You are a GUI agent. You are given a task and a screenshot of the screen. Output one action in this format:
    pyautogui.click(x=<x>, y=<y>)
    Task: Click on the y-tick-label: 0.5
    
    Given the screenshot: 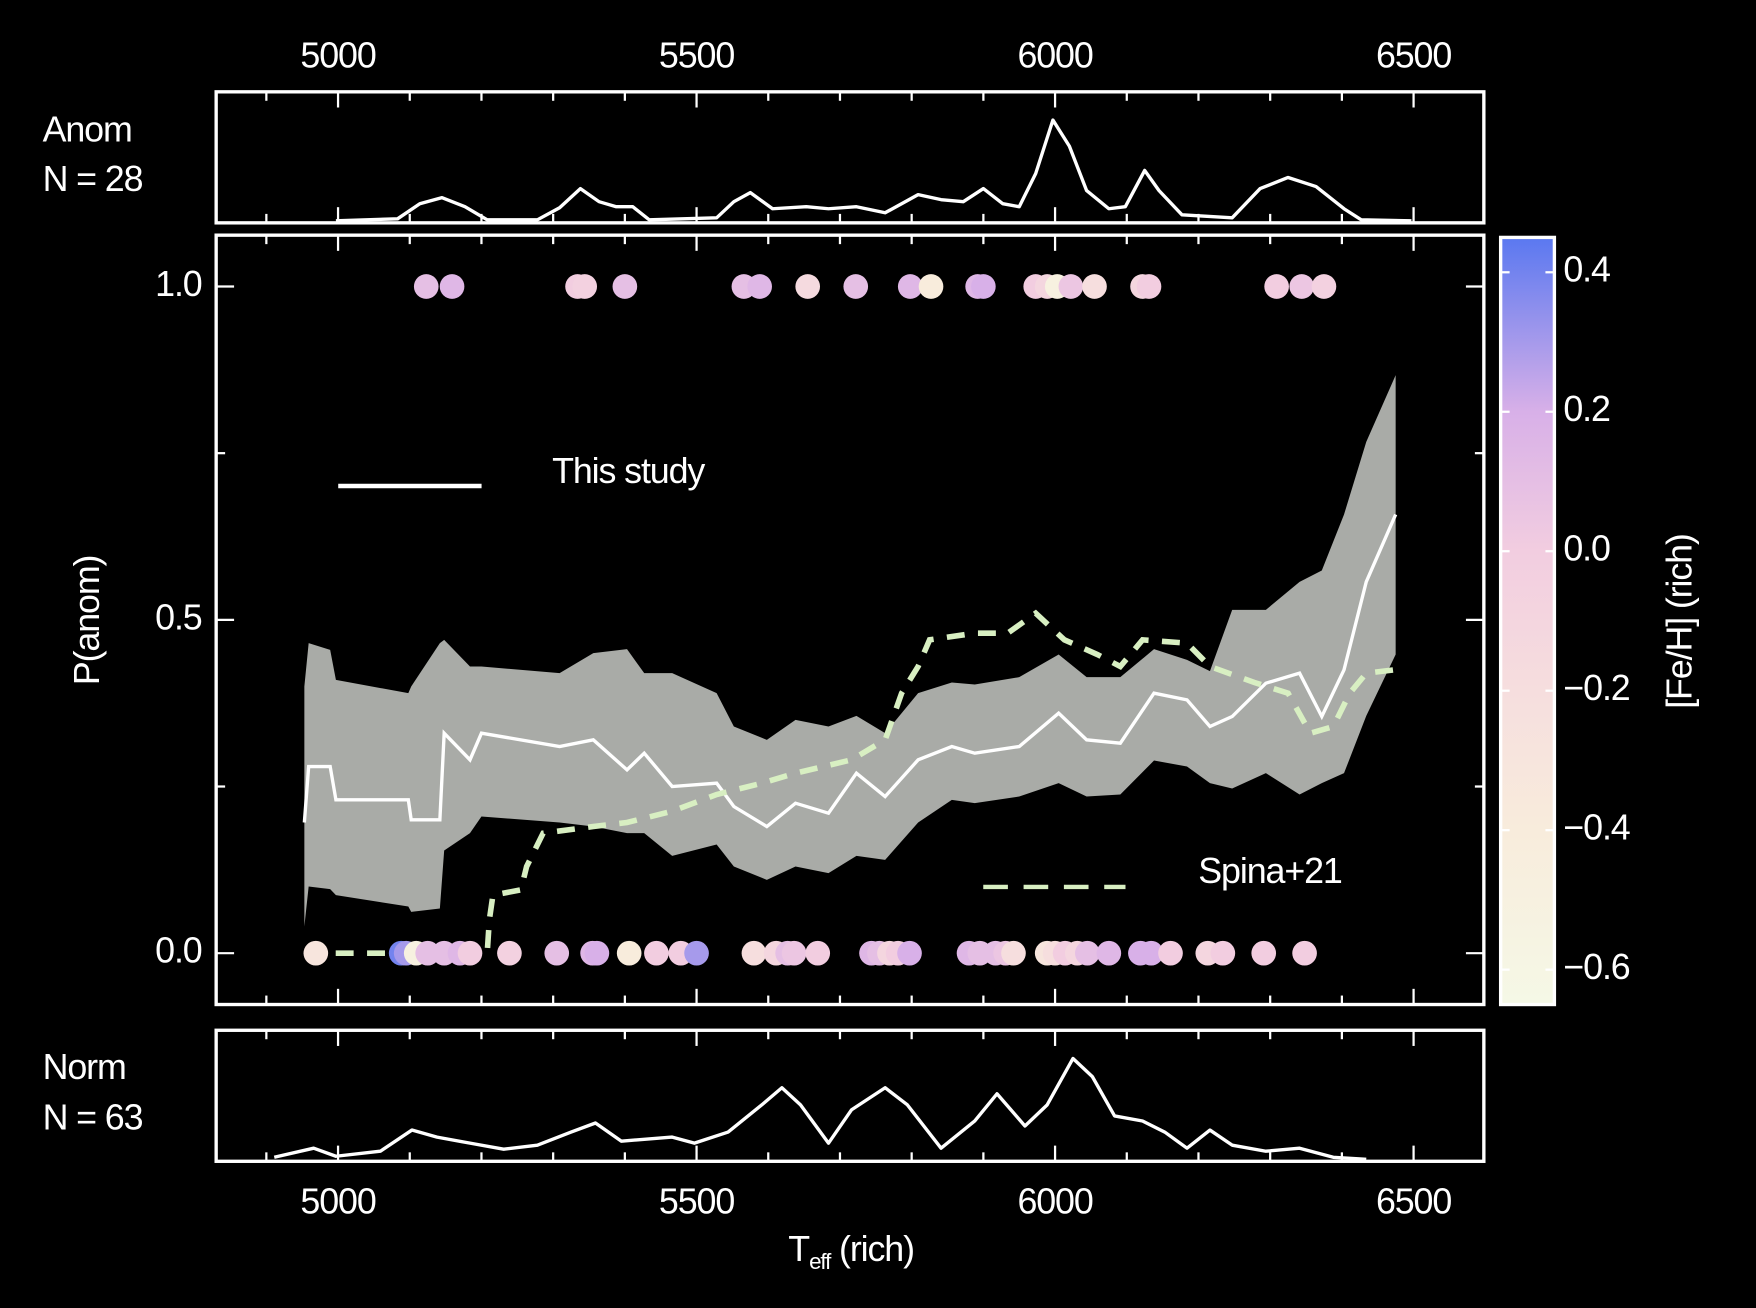 What is the action you would take?
    pyautogui.click(x=178, y=617)
    